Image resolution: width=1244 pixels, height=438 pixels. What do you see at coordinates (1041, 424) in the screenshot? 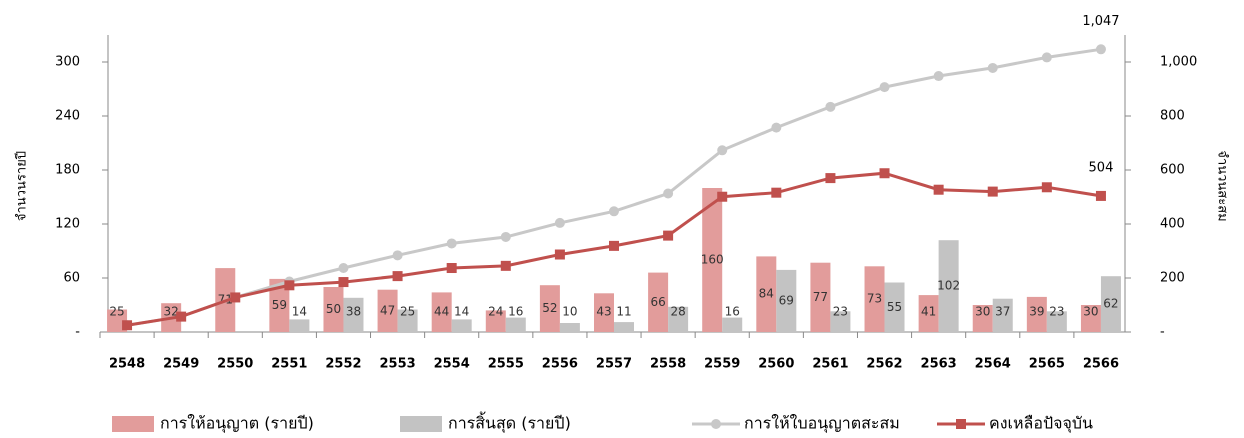
I see `legend-label: คงเหลือปัจจุบัน` at bounding box center [1041, 424].